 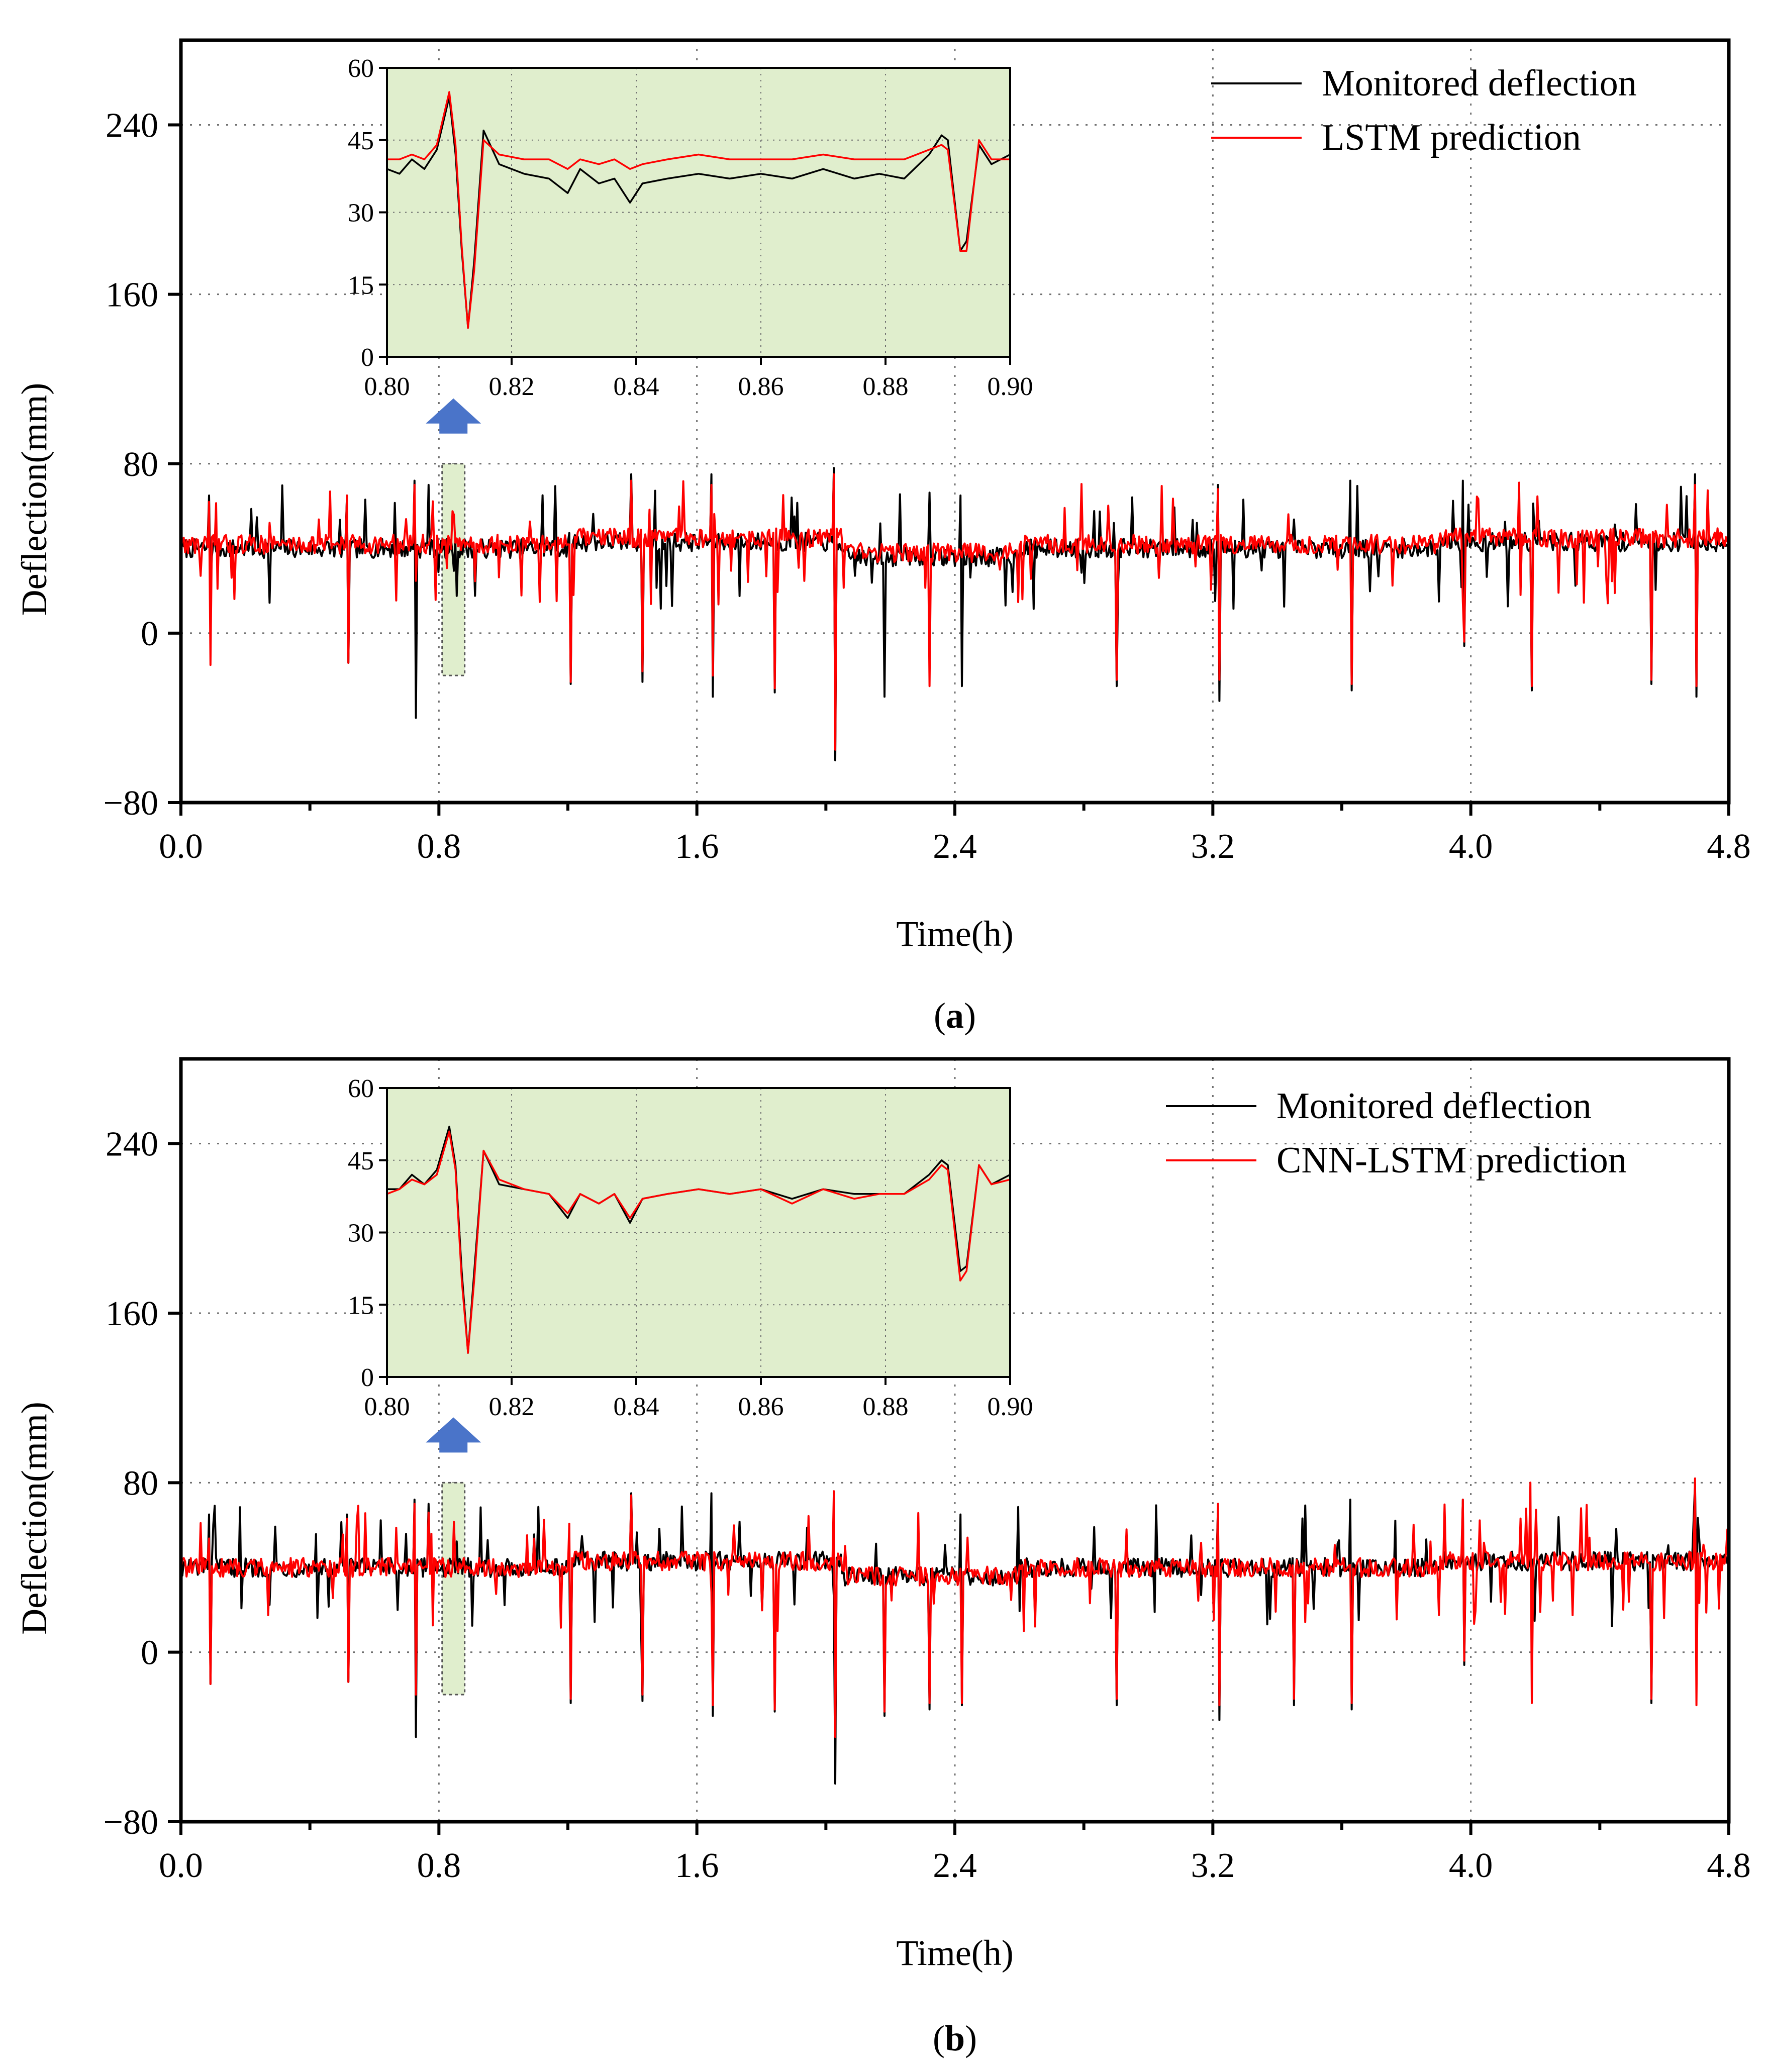 I want to click on caption-letter: b, so click(x=955, y=2038).